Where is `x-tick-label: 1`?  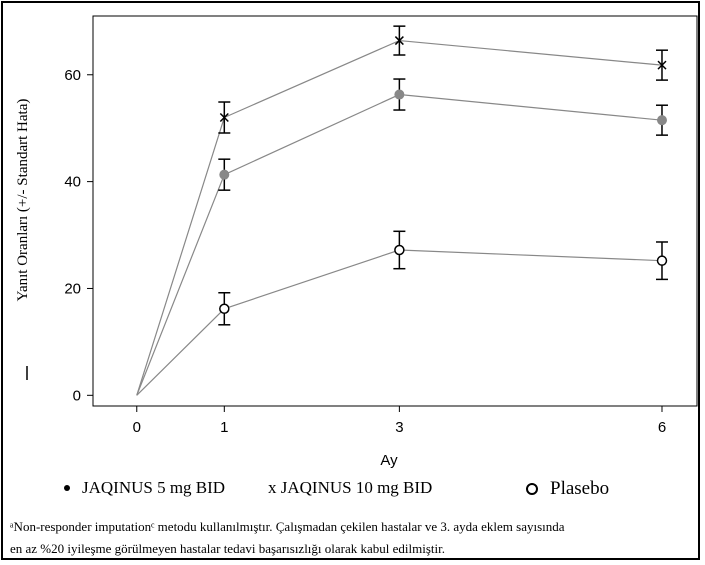
x-tick-label: 1 is located at coordinates (224, 427).